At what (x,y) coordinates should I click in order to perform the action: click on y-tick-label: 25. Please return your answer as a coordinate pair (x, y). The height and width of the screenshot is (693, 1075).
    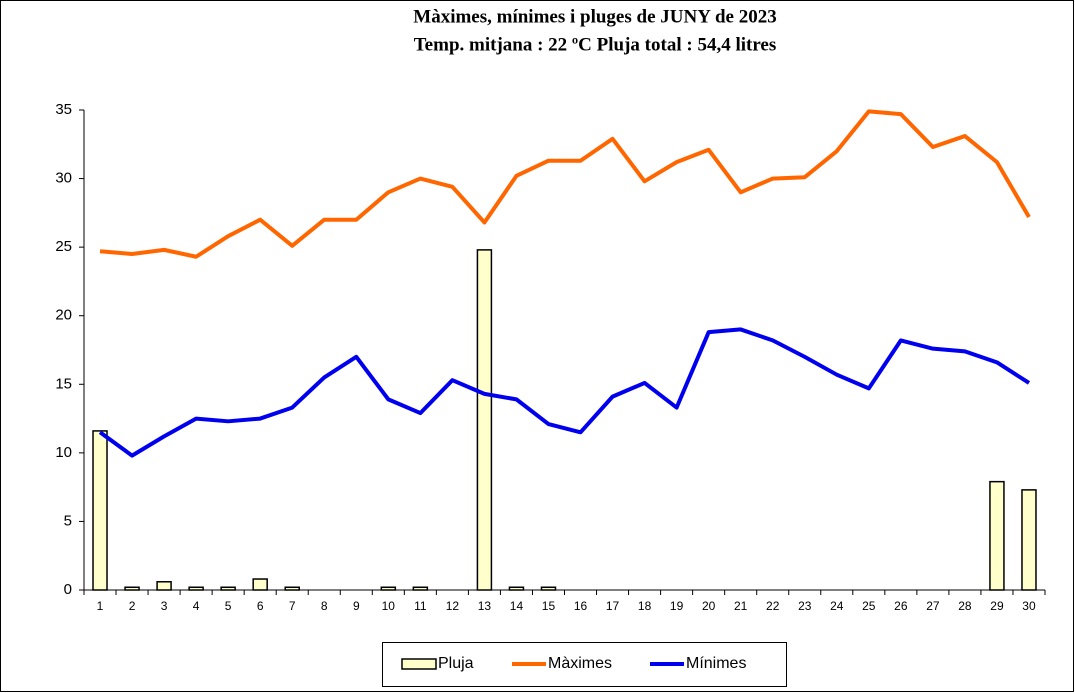
    Looking at the image, I should click on (63, 246).